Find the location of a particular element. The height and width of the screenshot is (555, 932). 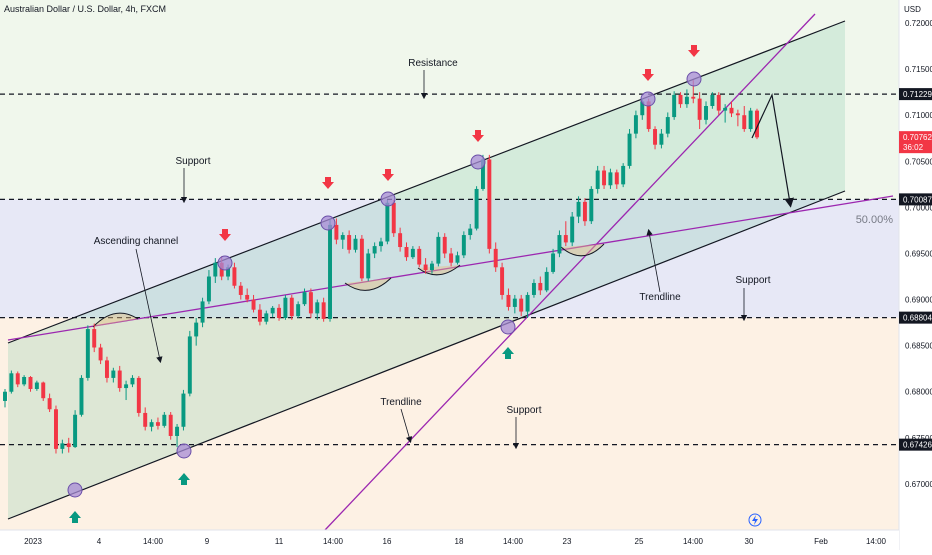

price-badge-label: 0.67426 is located at coordinates (917, 445).